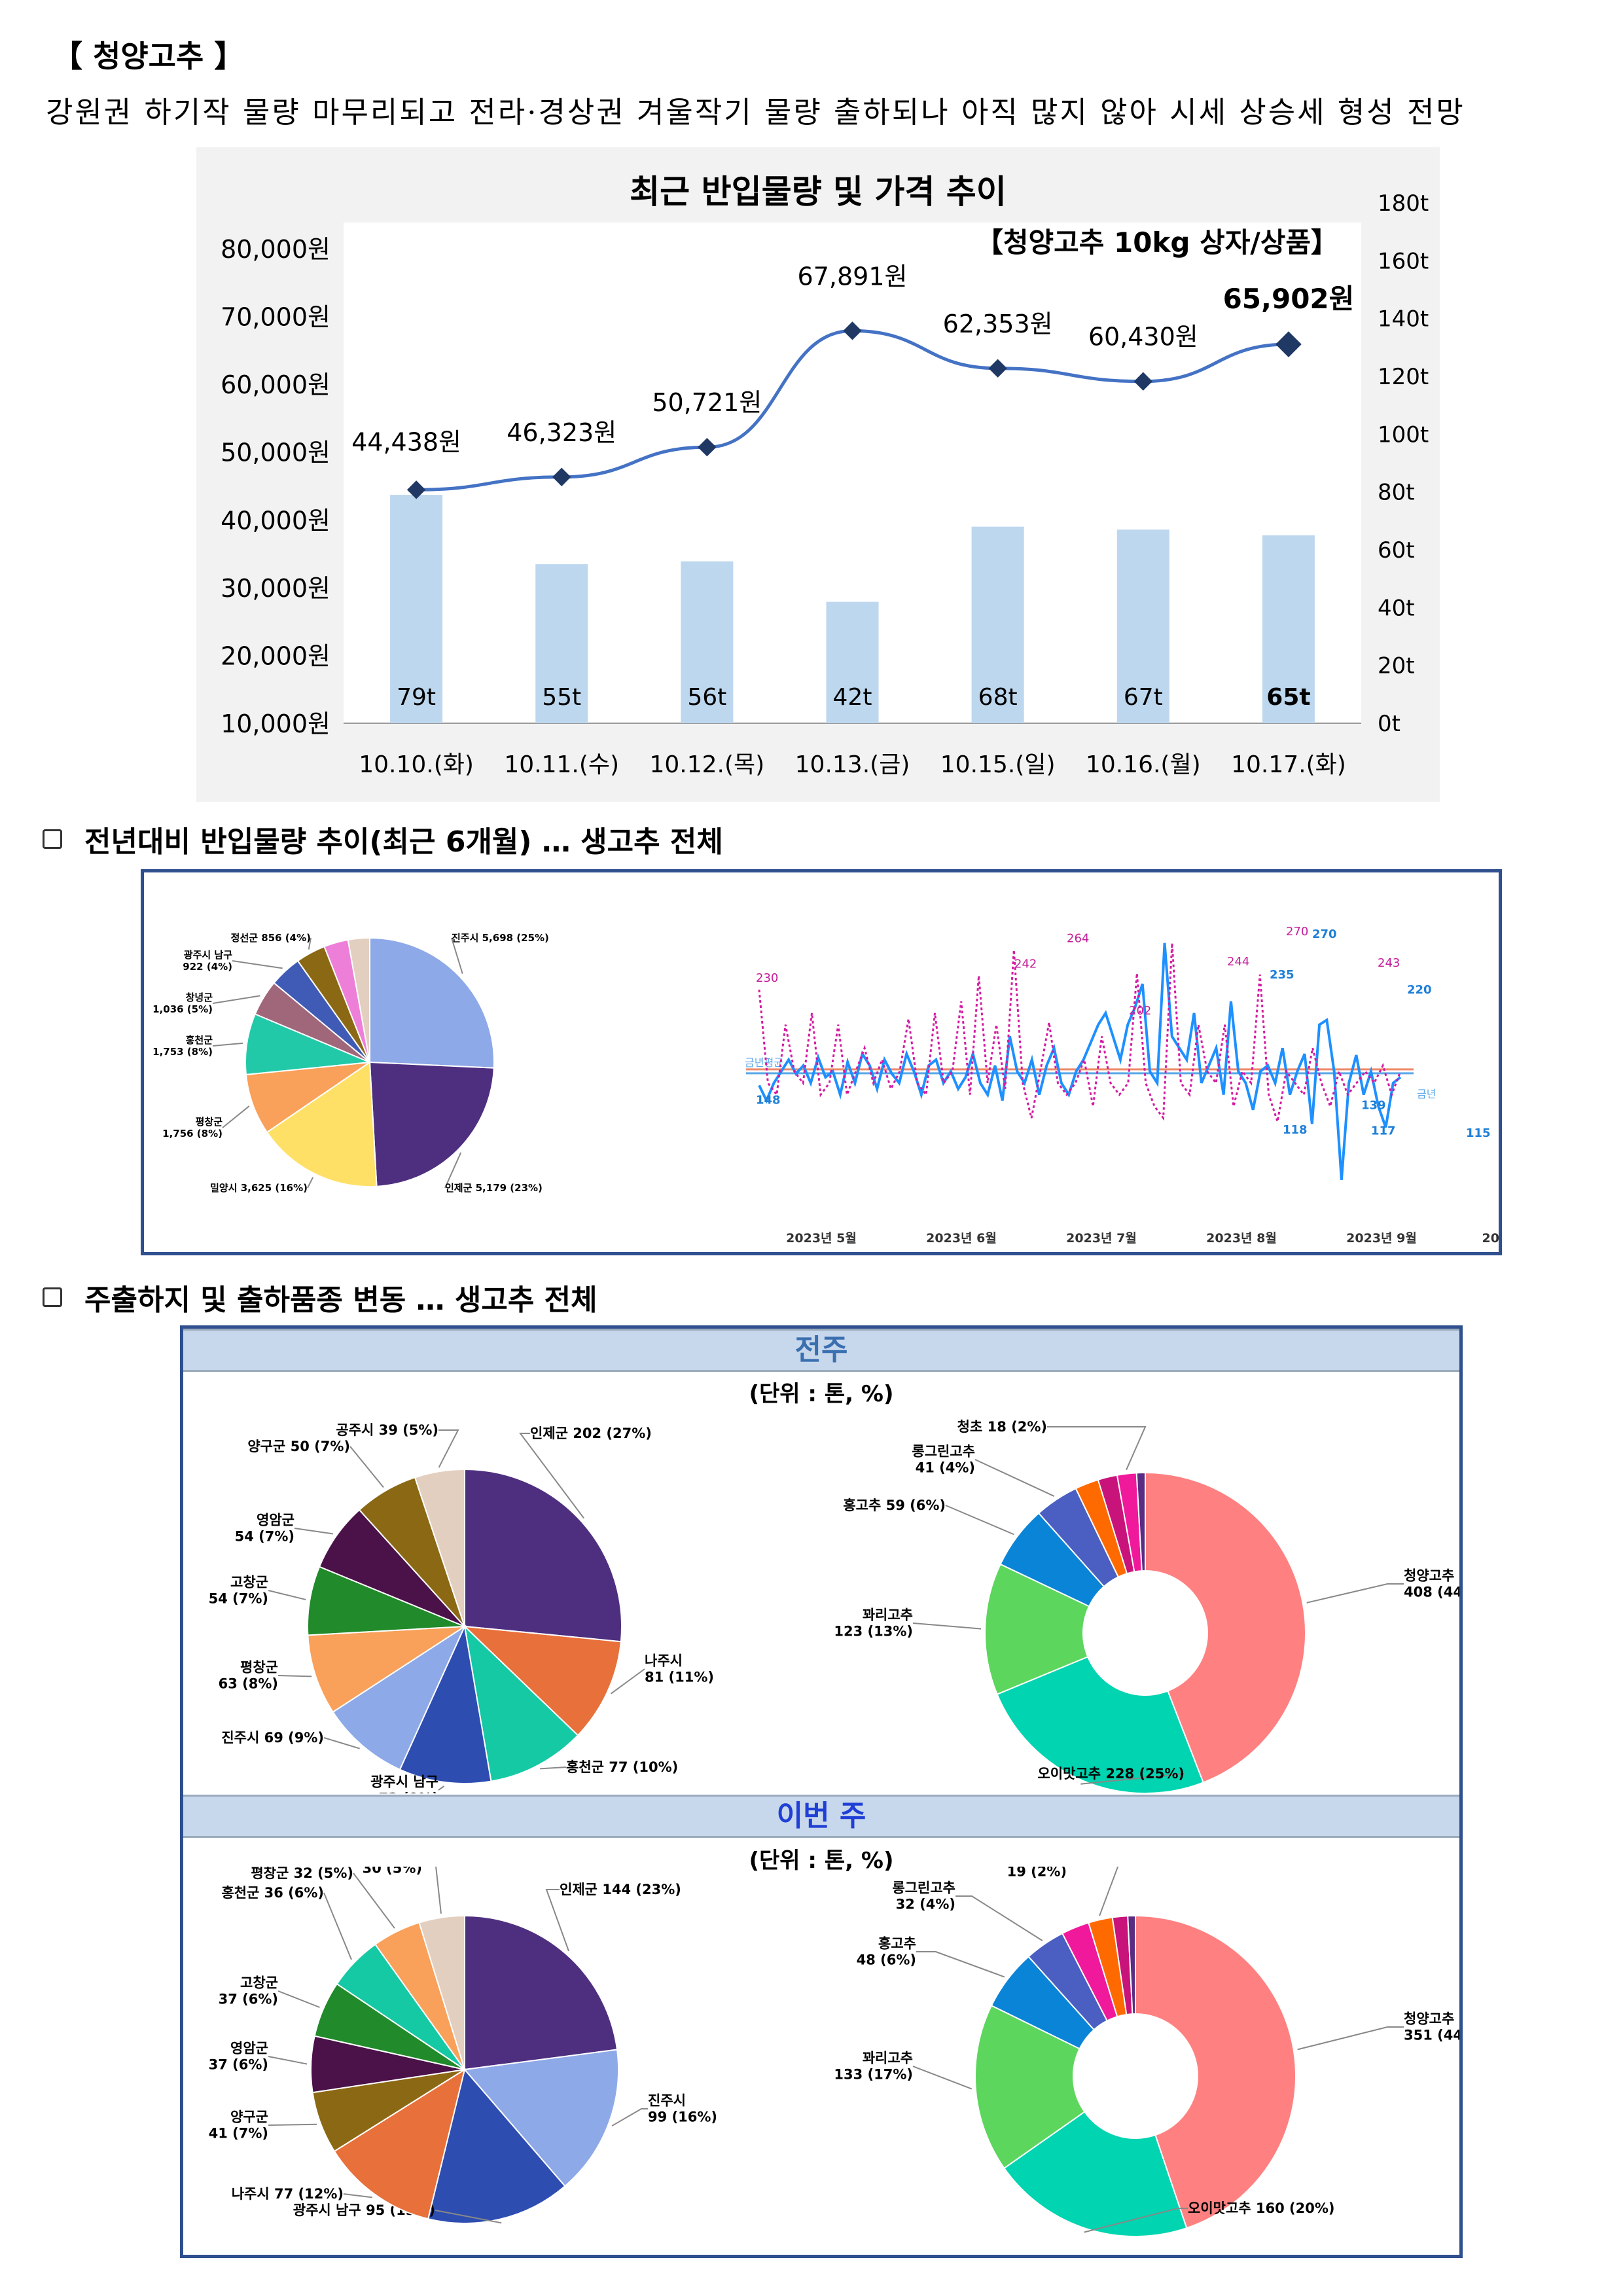 This screenshot has width=1623, height=2296. What do you see at coordinates (1381, 1238) in the screenshot?
I see `x-tick-label: 2023년 9월` at bounding box center [1381, 1238].